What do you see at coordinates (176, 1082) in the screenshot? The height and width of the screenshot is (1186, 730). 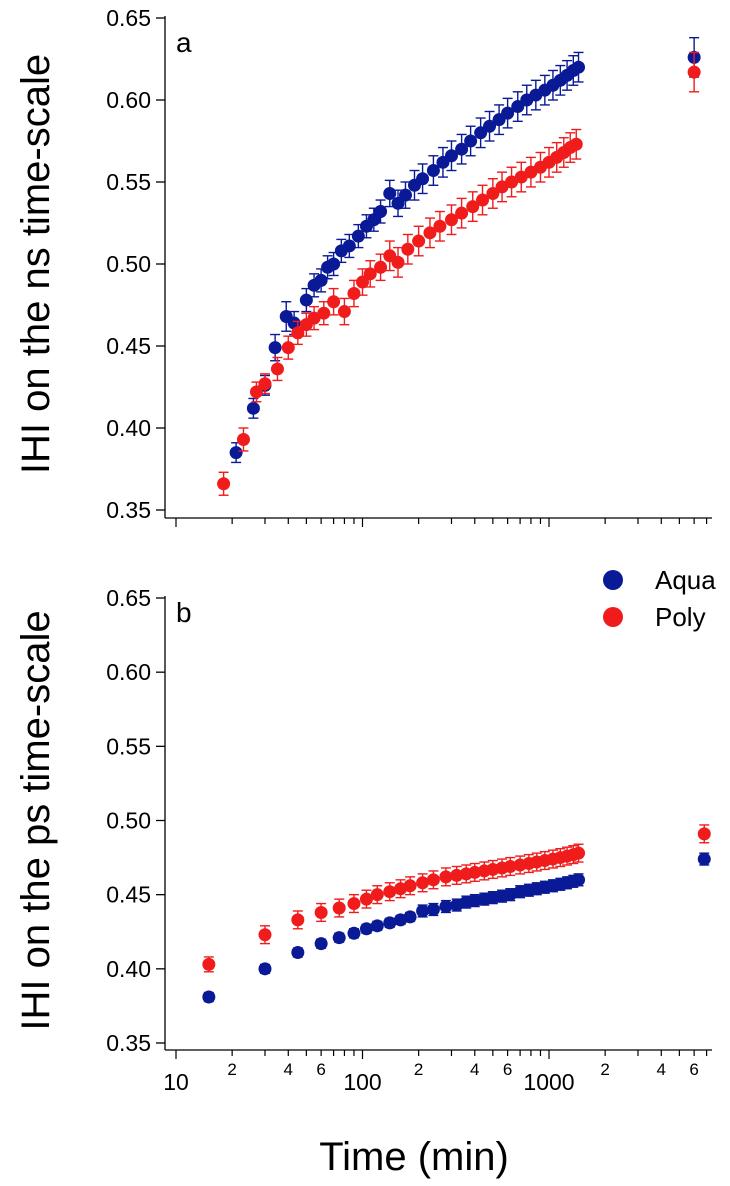 I see `x-tick-label: 10` at bounding box center [176, 1082].